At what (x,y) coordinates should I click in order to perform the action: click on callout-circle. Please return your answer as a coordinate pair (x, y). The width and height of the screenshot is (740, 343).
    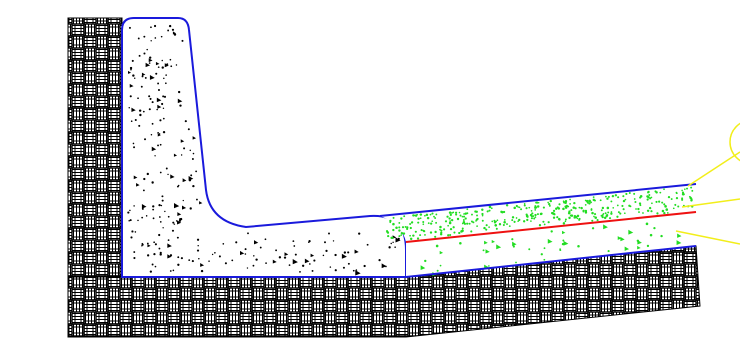
    Looking at the image, I should click on (734, 142).